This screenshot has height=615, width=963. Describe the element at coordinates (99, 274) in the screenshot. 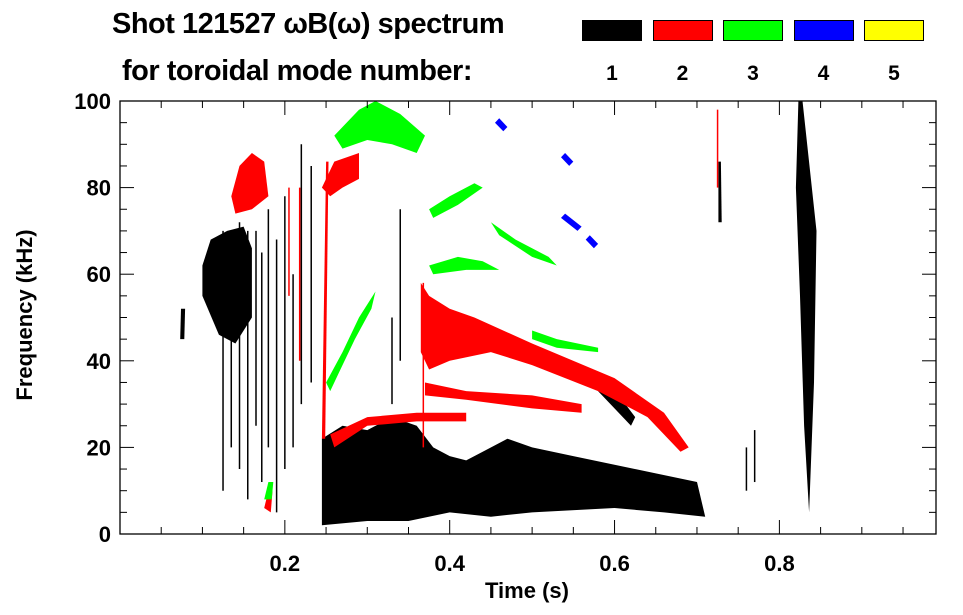

I see `y-tick-label: 60` at that location.